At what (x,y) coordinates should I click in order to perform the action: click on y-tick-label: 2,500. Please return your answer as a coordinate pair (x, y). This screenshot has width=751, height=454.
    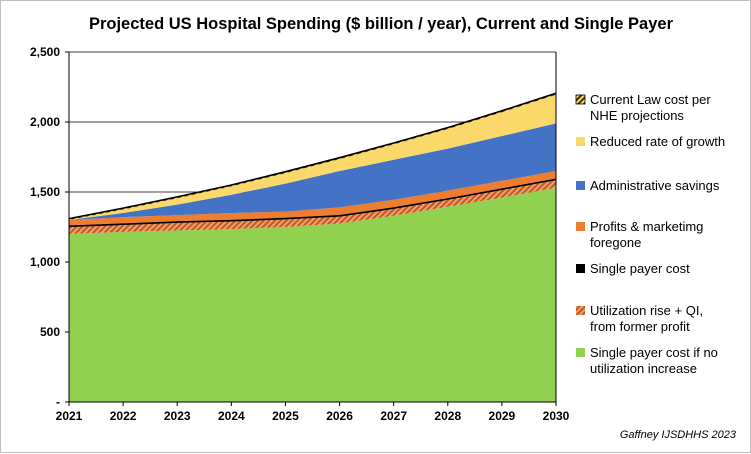
    Looking at the image, I should click on (45, 52).